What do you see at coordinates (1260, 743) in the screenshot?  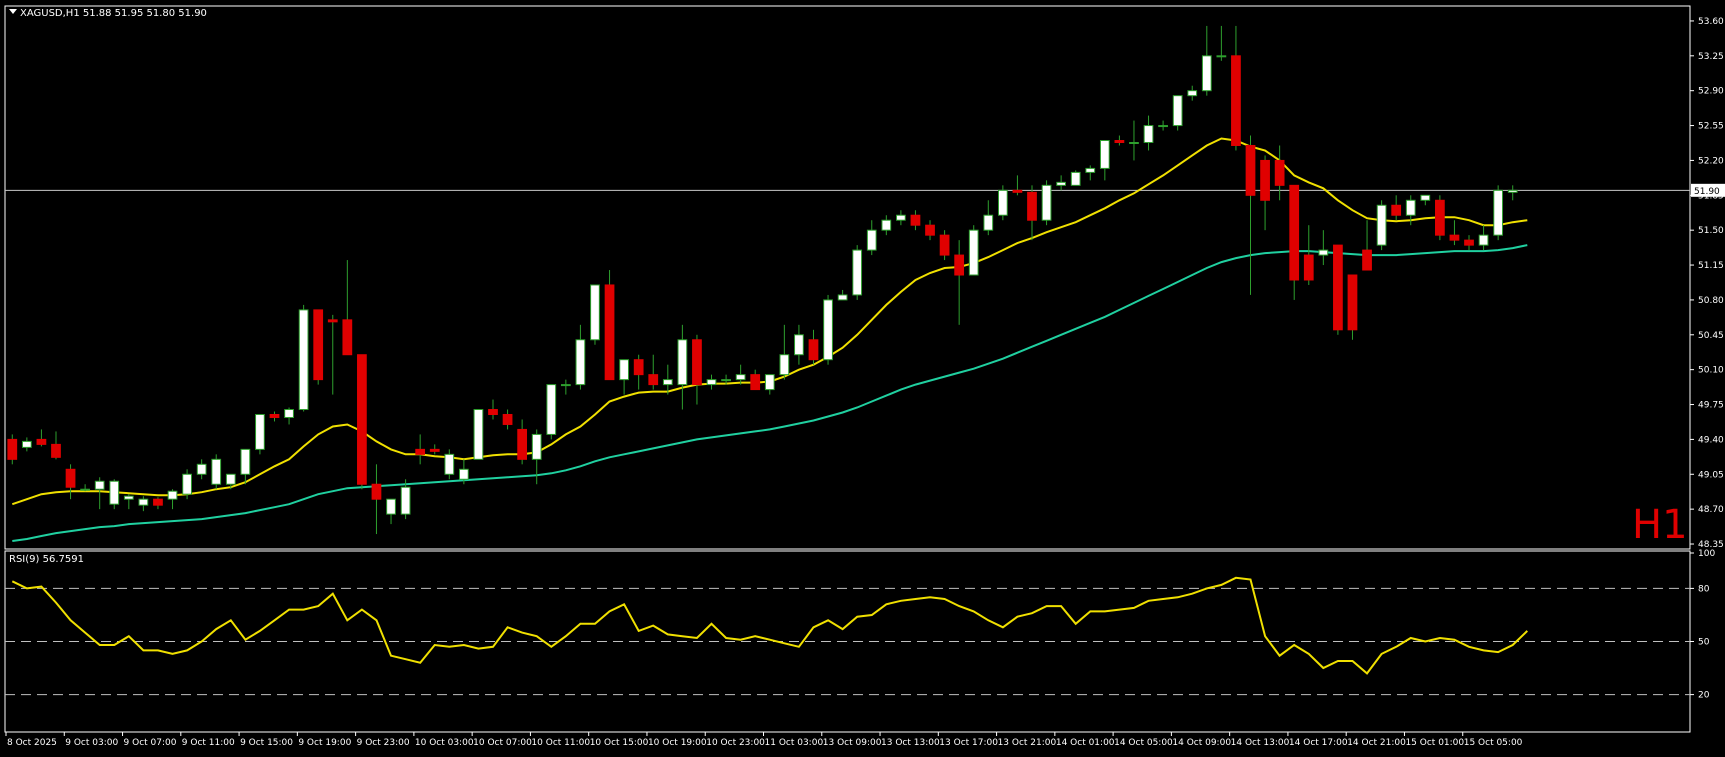 I see `time-tick-label: 14 Oct 13:00` at bounding box center [1260, 743].